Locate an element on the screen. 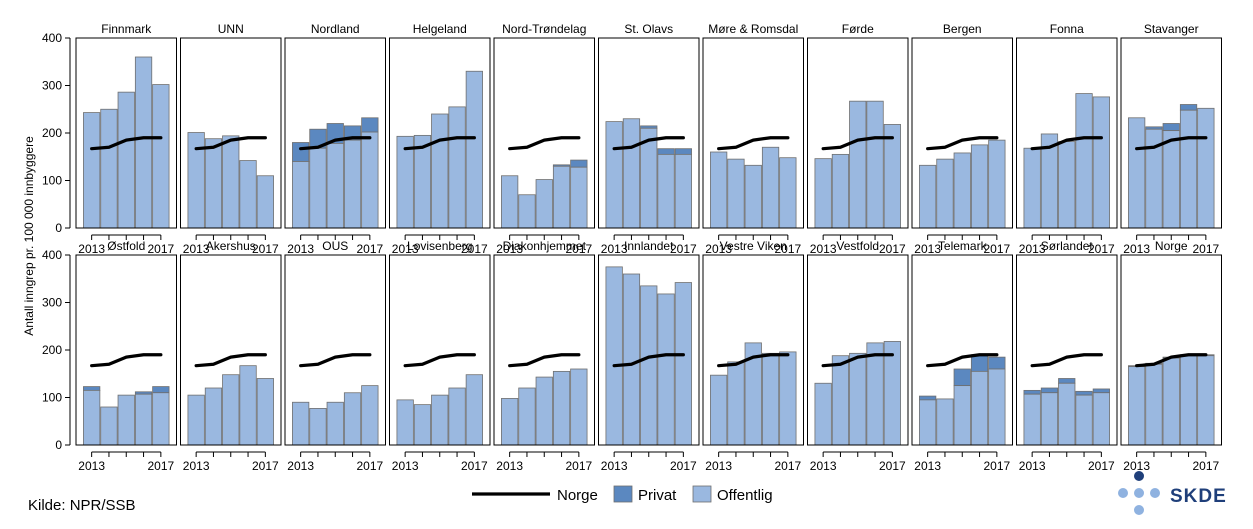  panel-title: Akershus is located at coordinates (231, 246).